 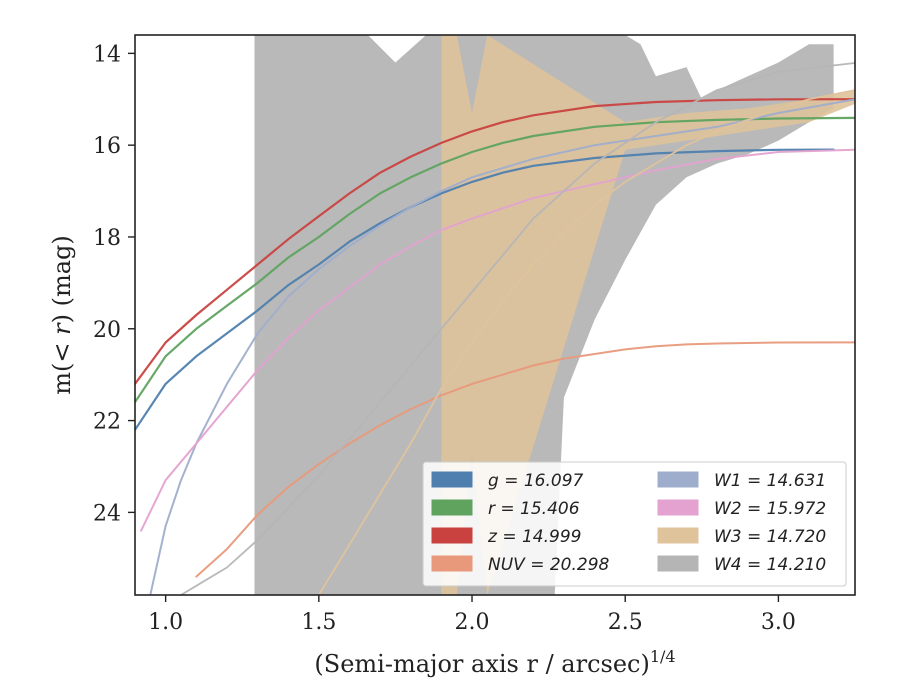 I want to click on x-tick-label: 3.0, so click(x=778, y=622).